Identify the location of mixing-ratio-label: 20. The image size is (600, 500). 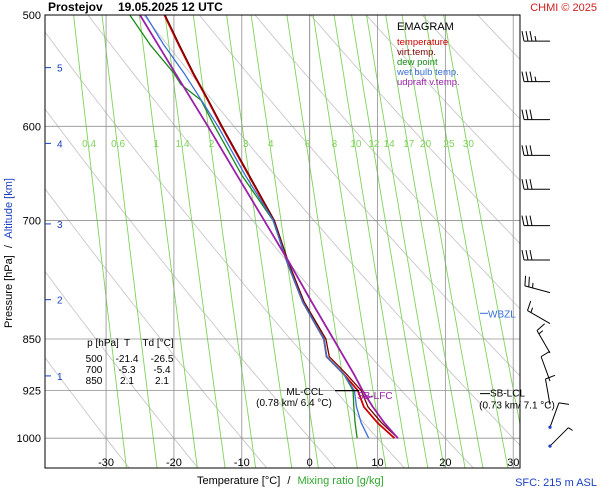
(426, 144).